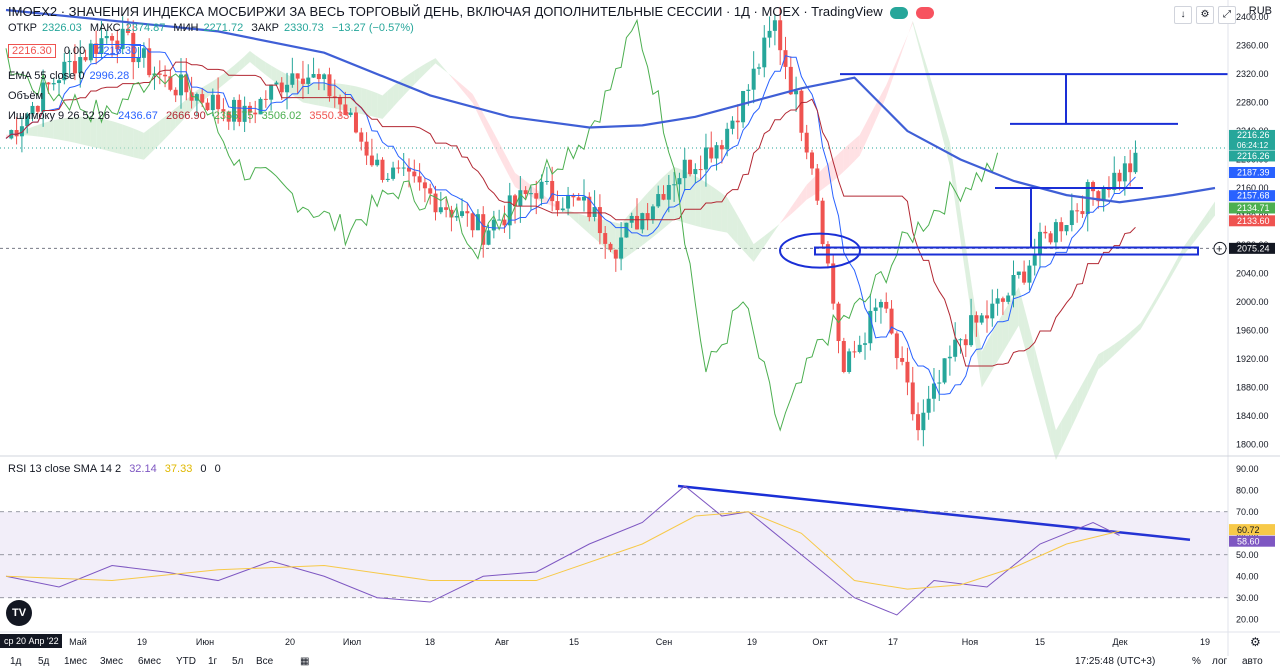  Describe the element at coordinates (305, 661) in the screenshot. I see `calendar-icon: ▦` at that location.